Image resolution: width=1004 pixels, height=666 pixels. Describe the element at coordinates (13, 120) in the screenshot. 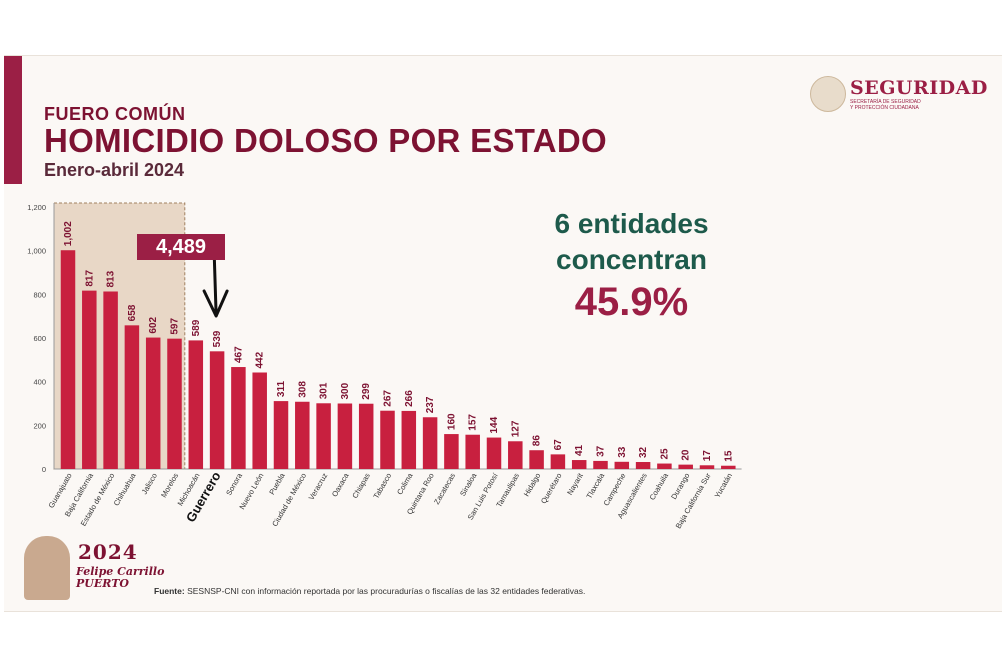

I see `accent-bar` at that location.